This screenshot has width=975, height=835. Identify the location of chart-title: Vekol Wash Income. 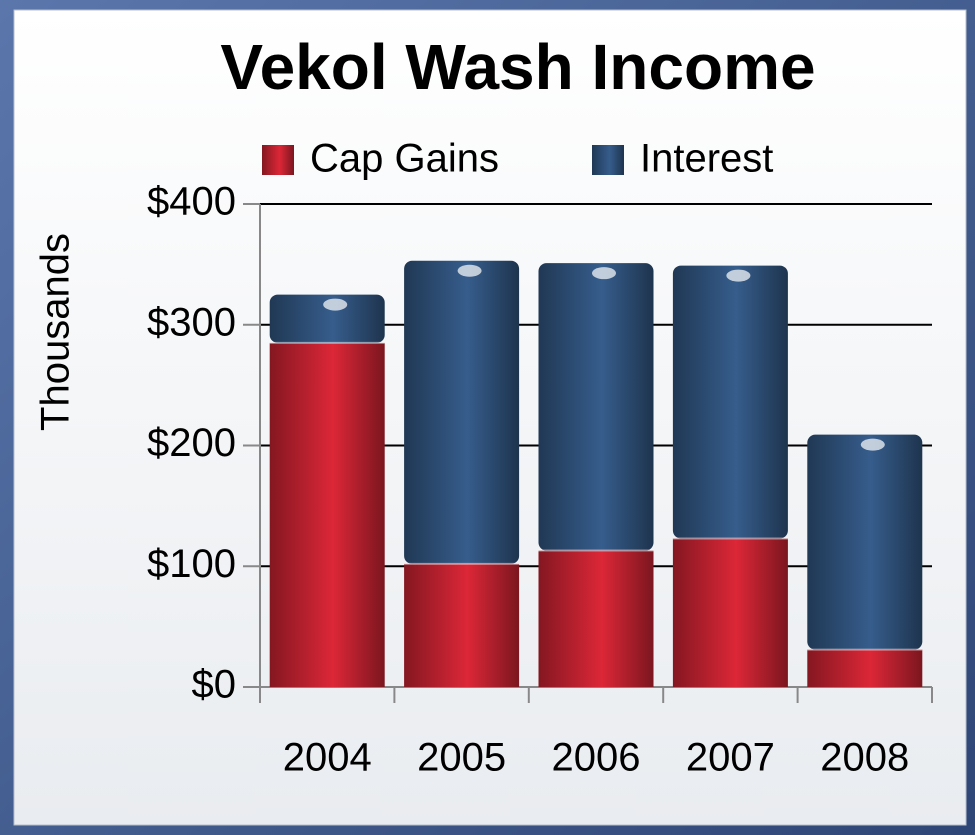
(517, 67).